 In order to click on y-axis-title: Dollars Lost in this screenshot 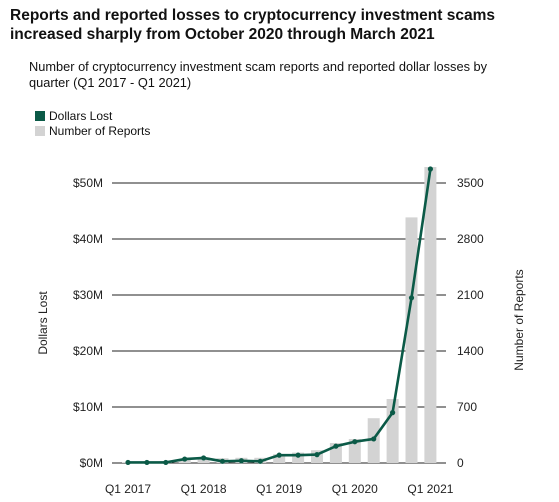, I will do `click(43, 323)`.